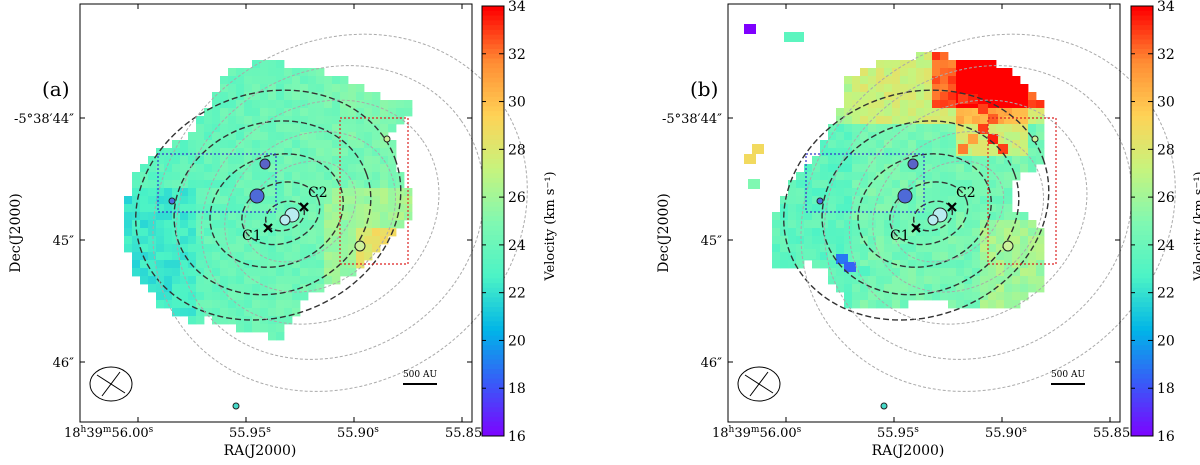 Image resolution: width=1200 pixels, height=465 pixels. What do you see at coordinates (517, 246) in the screenshot?
I see `colorbar-tick-label: 24` at bounding box center [517, 246].